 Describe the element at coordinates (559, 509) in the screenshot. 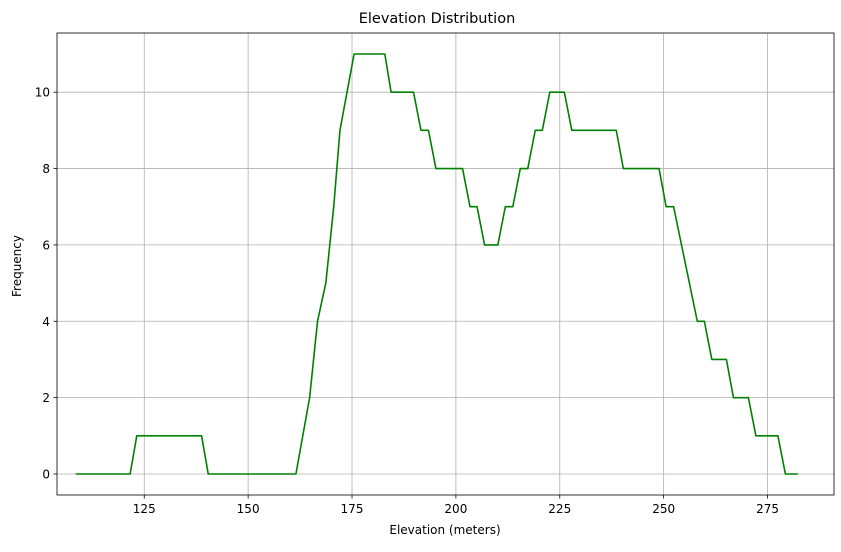

I see `x-tick-label: 225` at that location.